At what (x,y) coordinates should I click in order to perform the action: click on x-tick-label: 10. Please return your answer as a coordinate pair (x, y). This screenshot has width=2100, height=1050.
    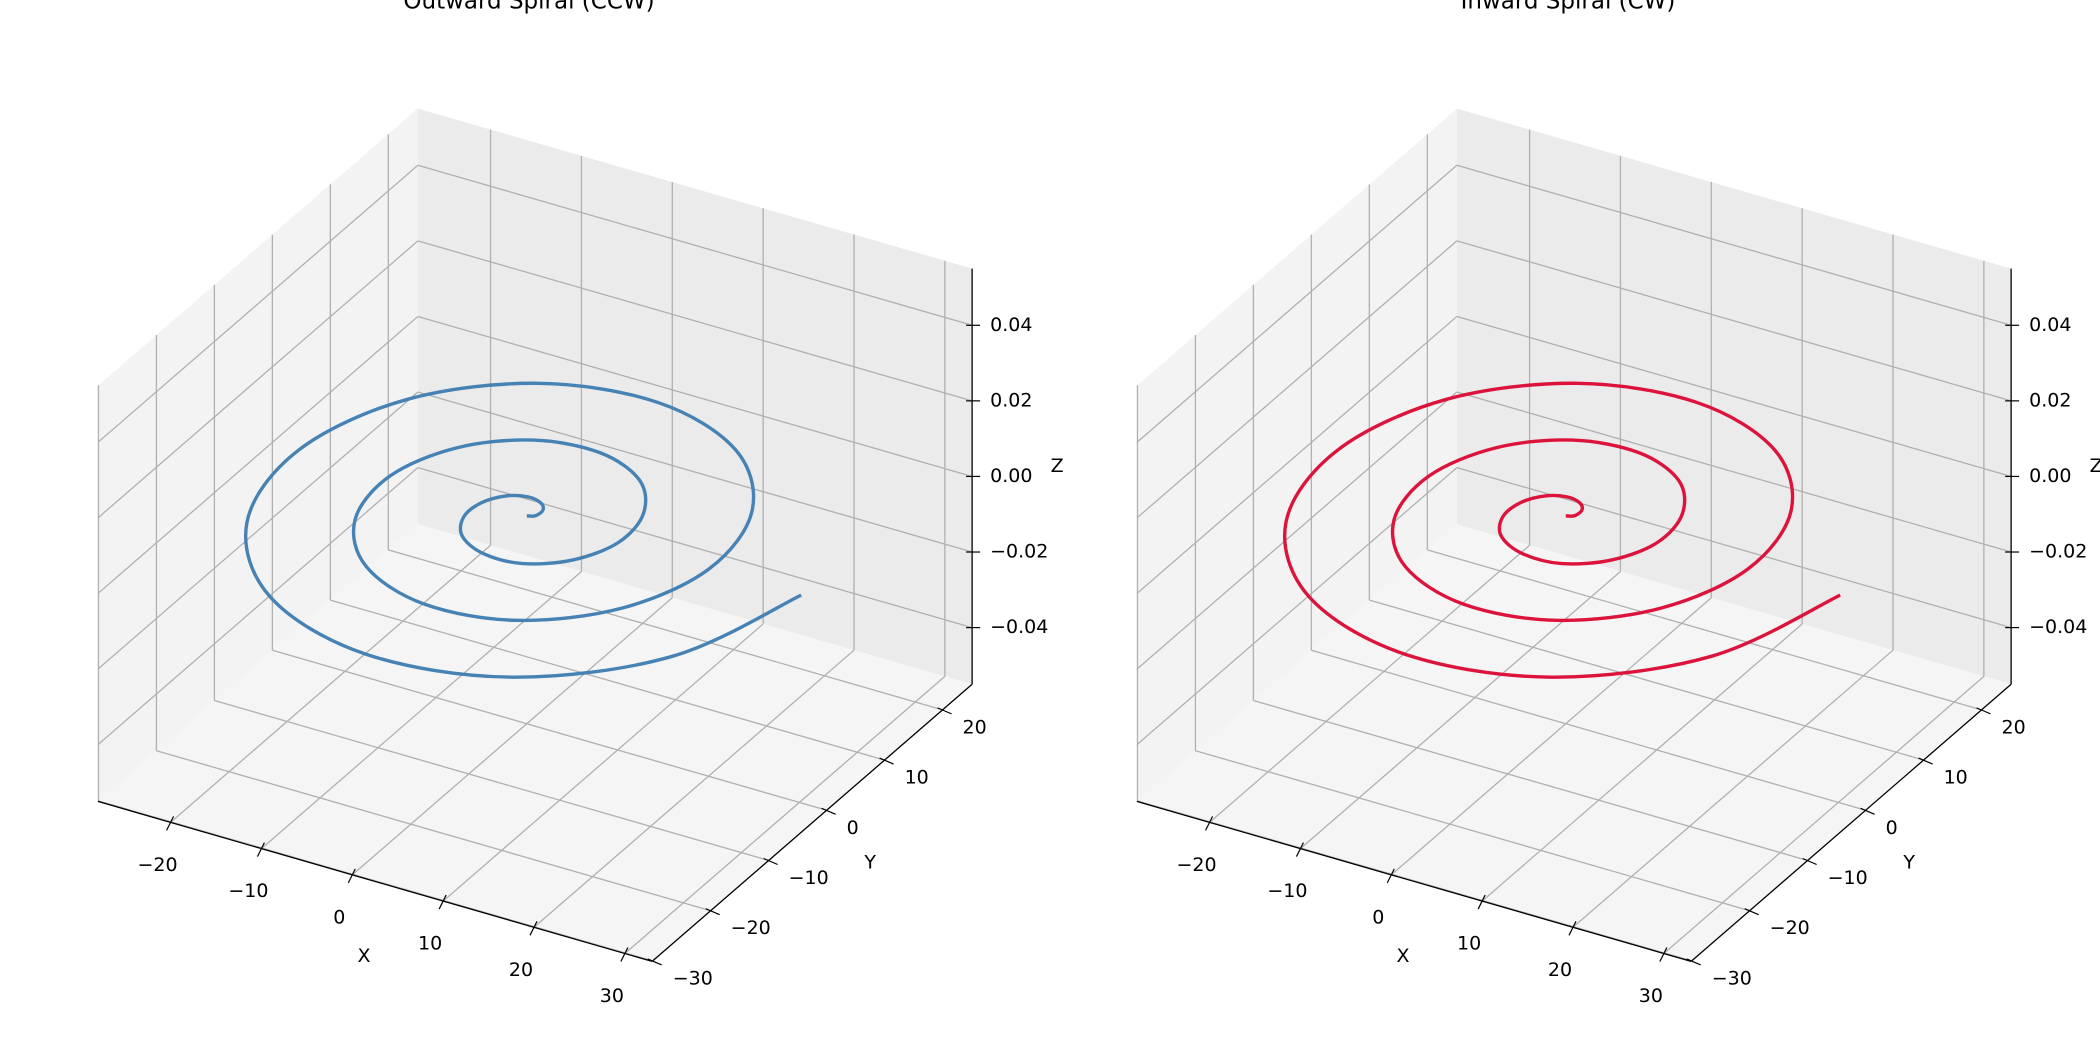
    Looking at the image, I should click on (430, 944).